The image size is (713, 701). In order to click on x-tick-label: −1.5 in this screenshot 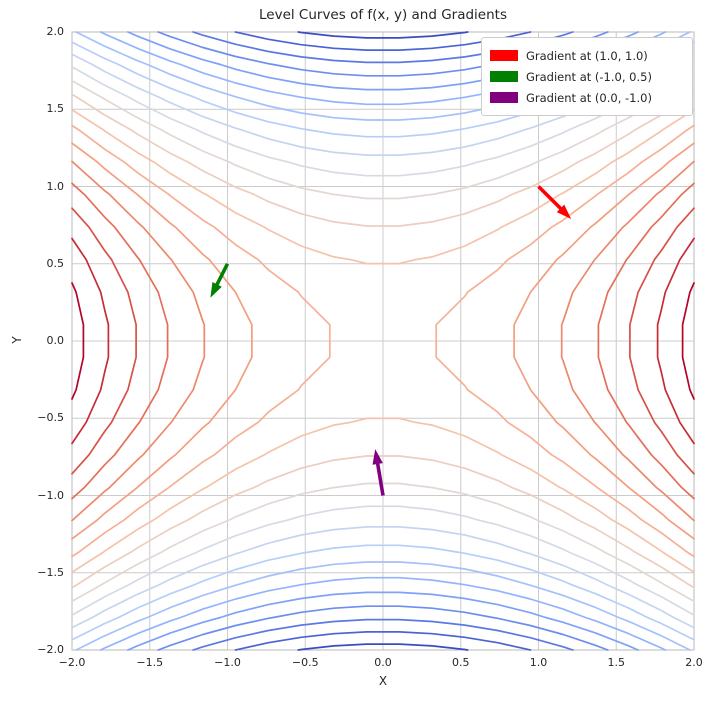, I will do `click(150, 662)`.